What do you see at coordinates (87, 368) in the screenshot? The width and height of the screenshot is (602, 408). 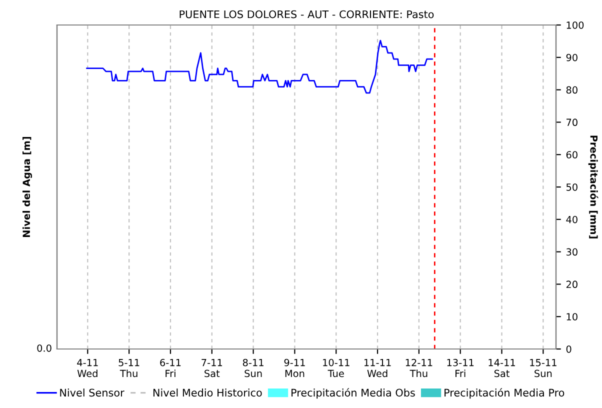 I see `x-tick-label: 4-11 Wed` at bounding box center [87, 368].